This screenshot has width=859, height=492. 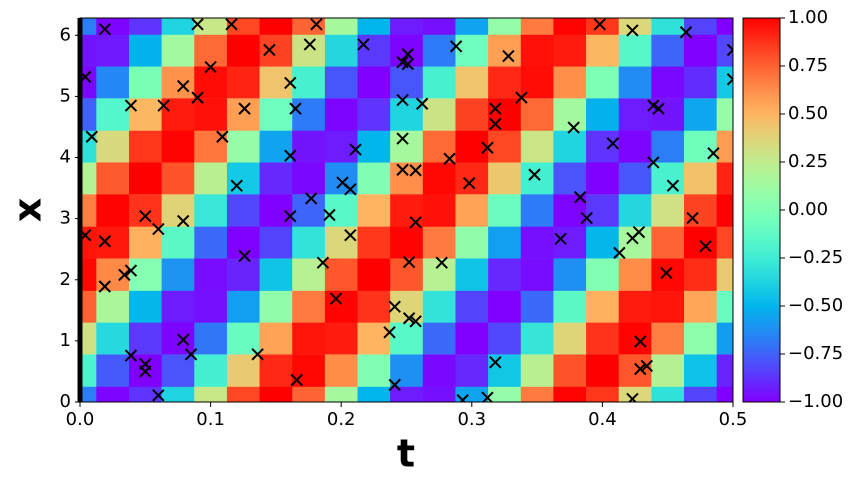 I want to click on y-axis-label: x, so click(x=28, y=210).